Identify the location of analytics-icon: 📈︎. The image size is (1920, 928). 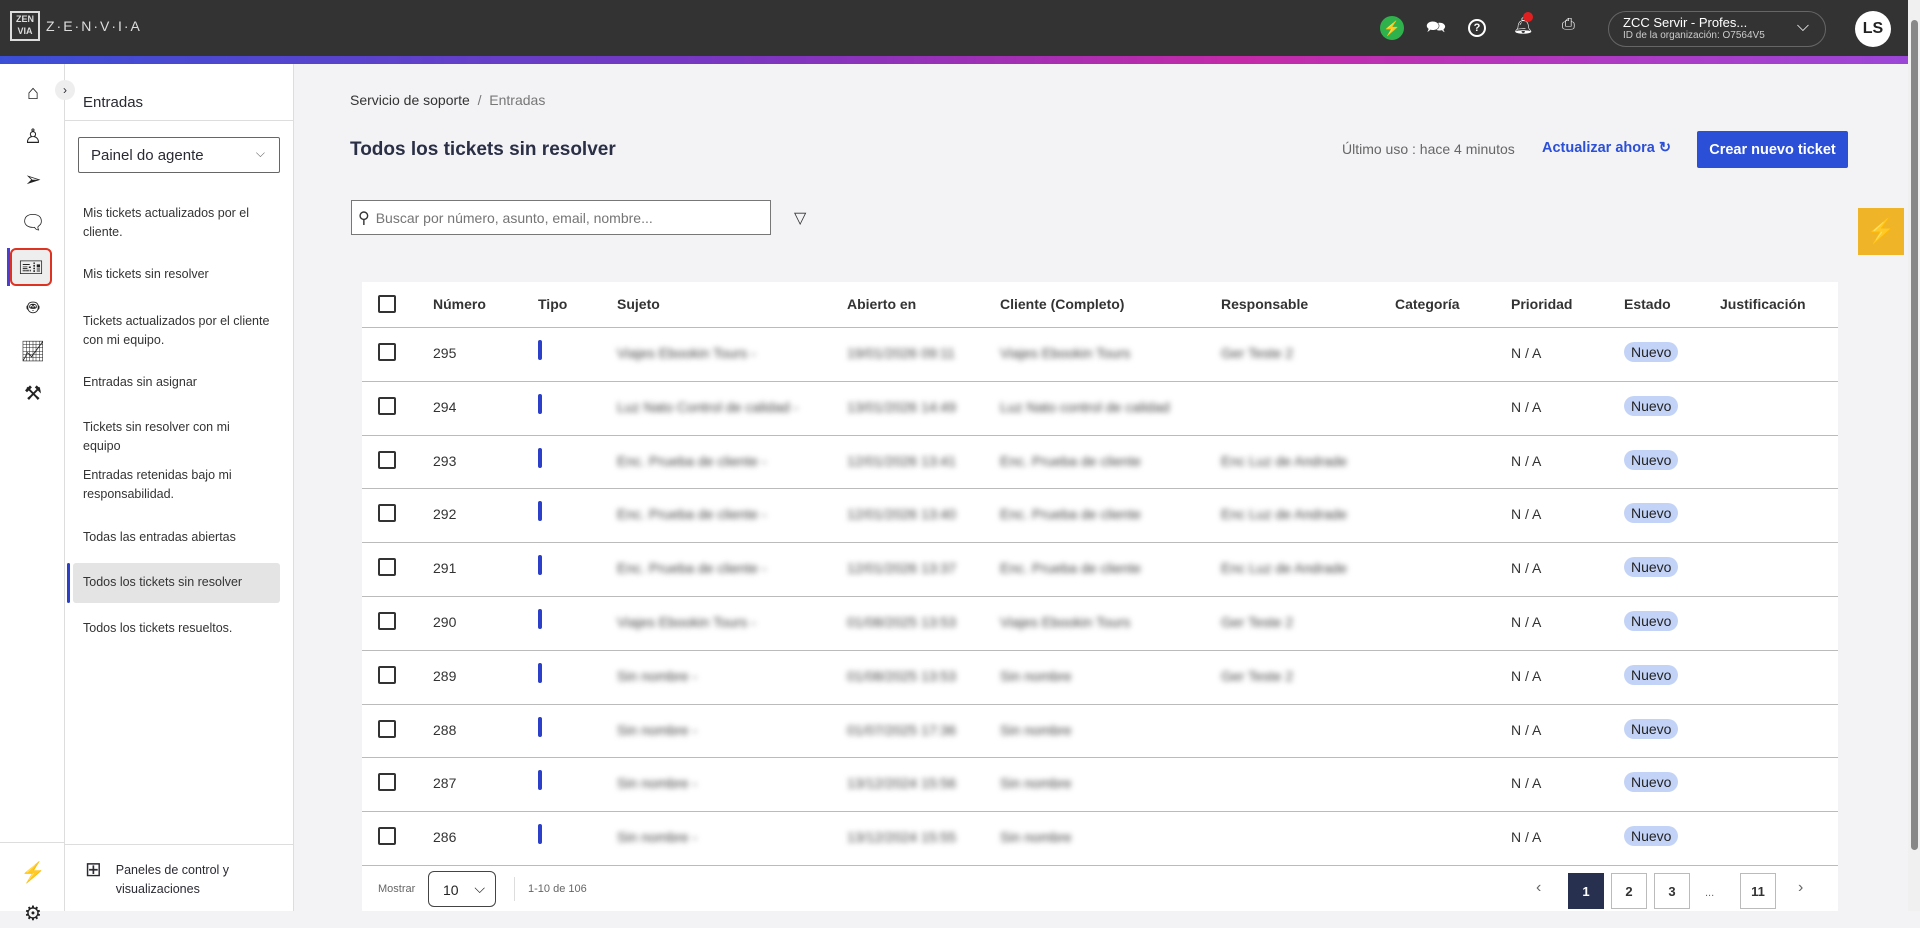
(33, 351).